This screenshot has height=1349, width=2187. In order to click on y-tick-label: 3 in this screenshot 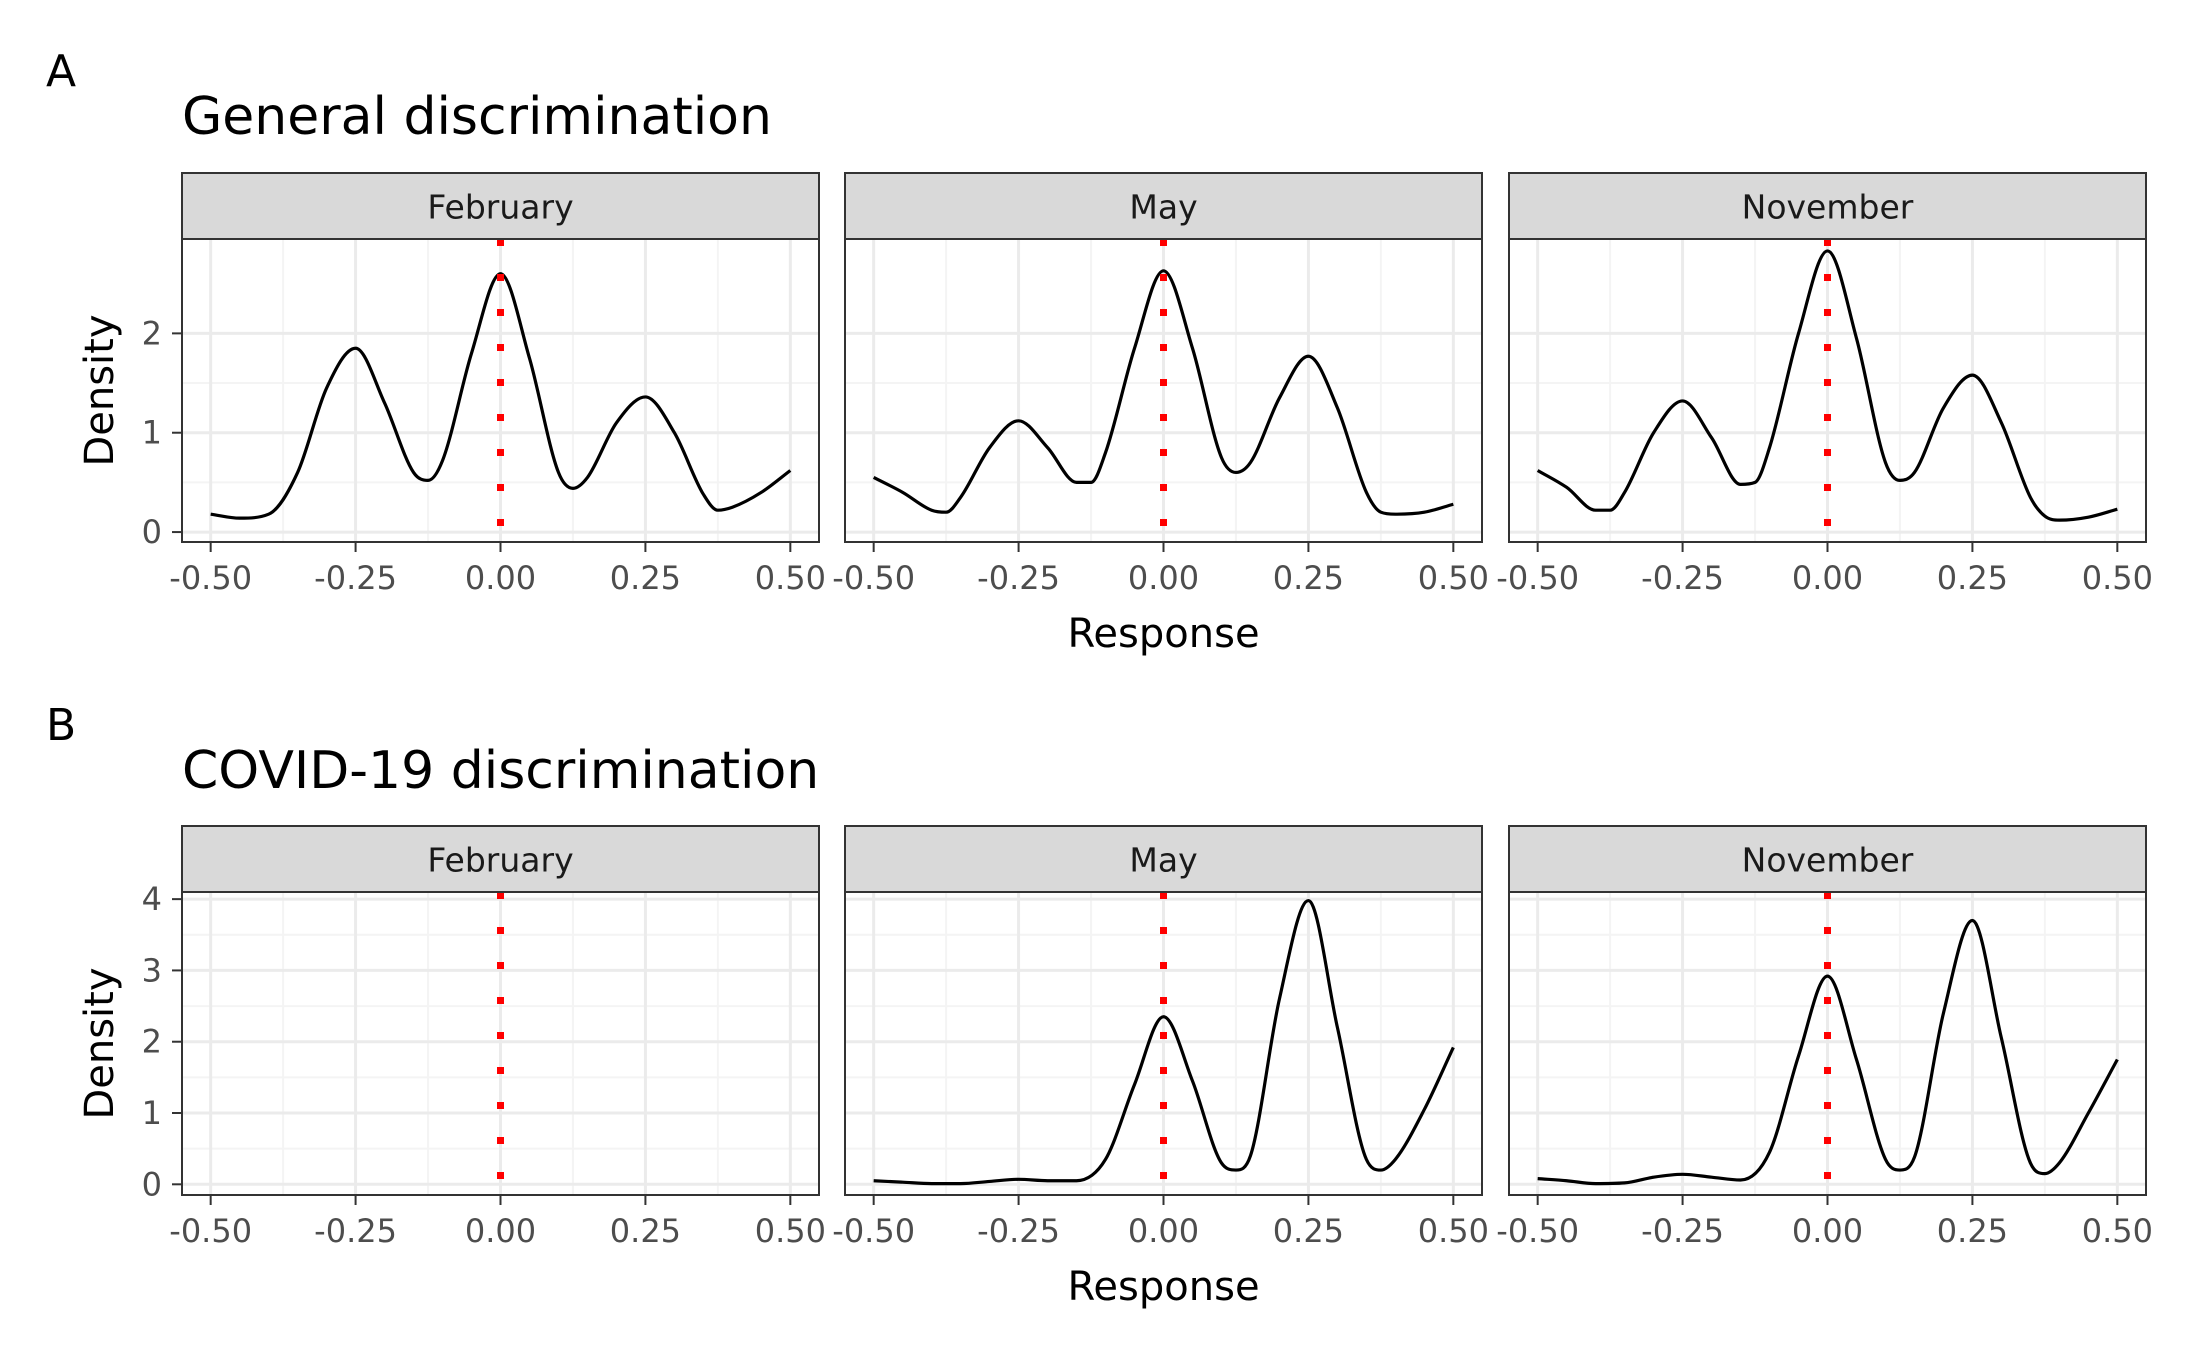, I will do `click(152, 970)`.